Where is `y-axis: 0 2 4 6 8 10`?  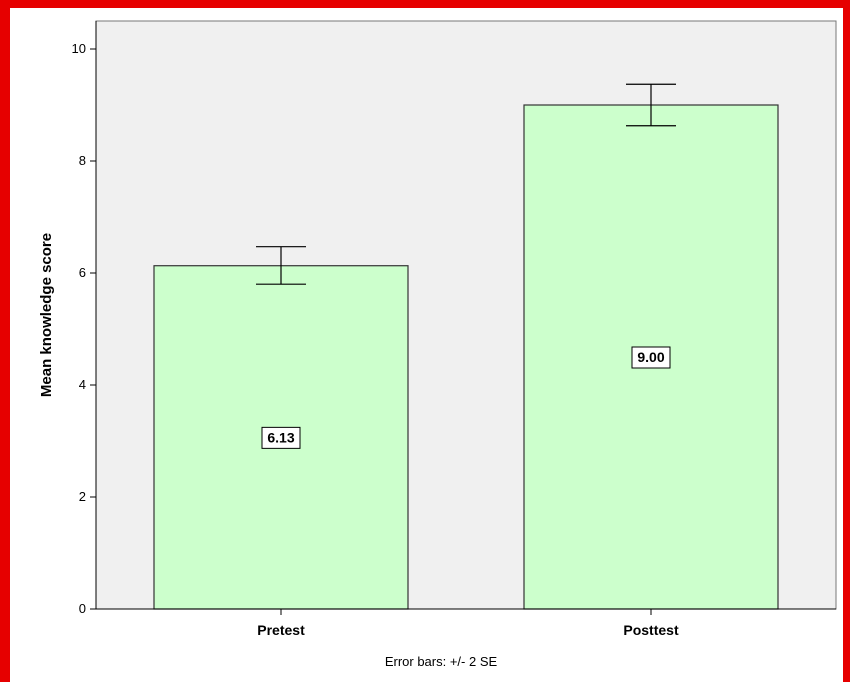 y-axis: 0 2 4 6 8 10 is located at coordinates (84, 318).